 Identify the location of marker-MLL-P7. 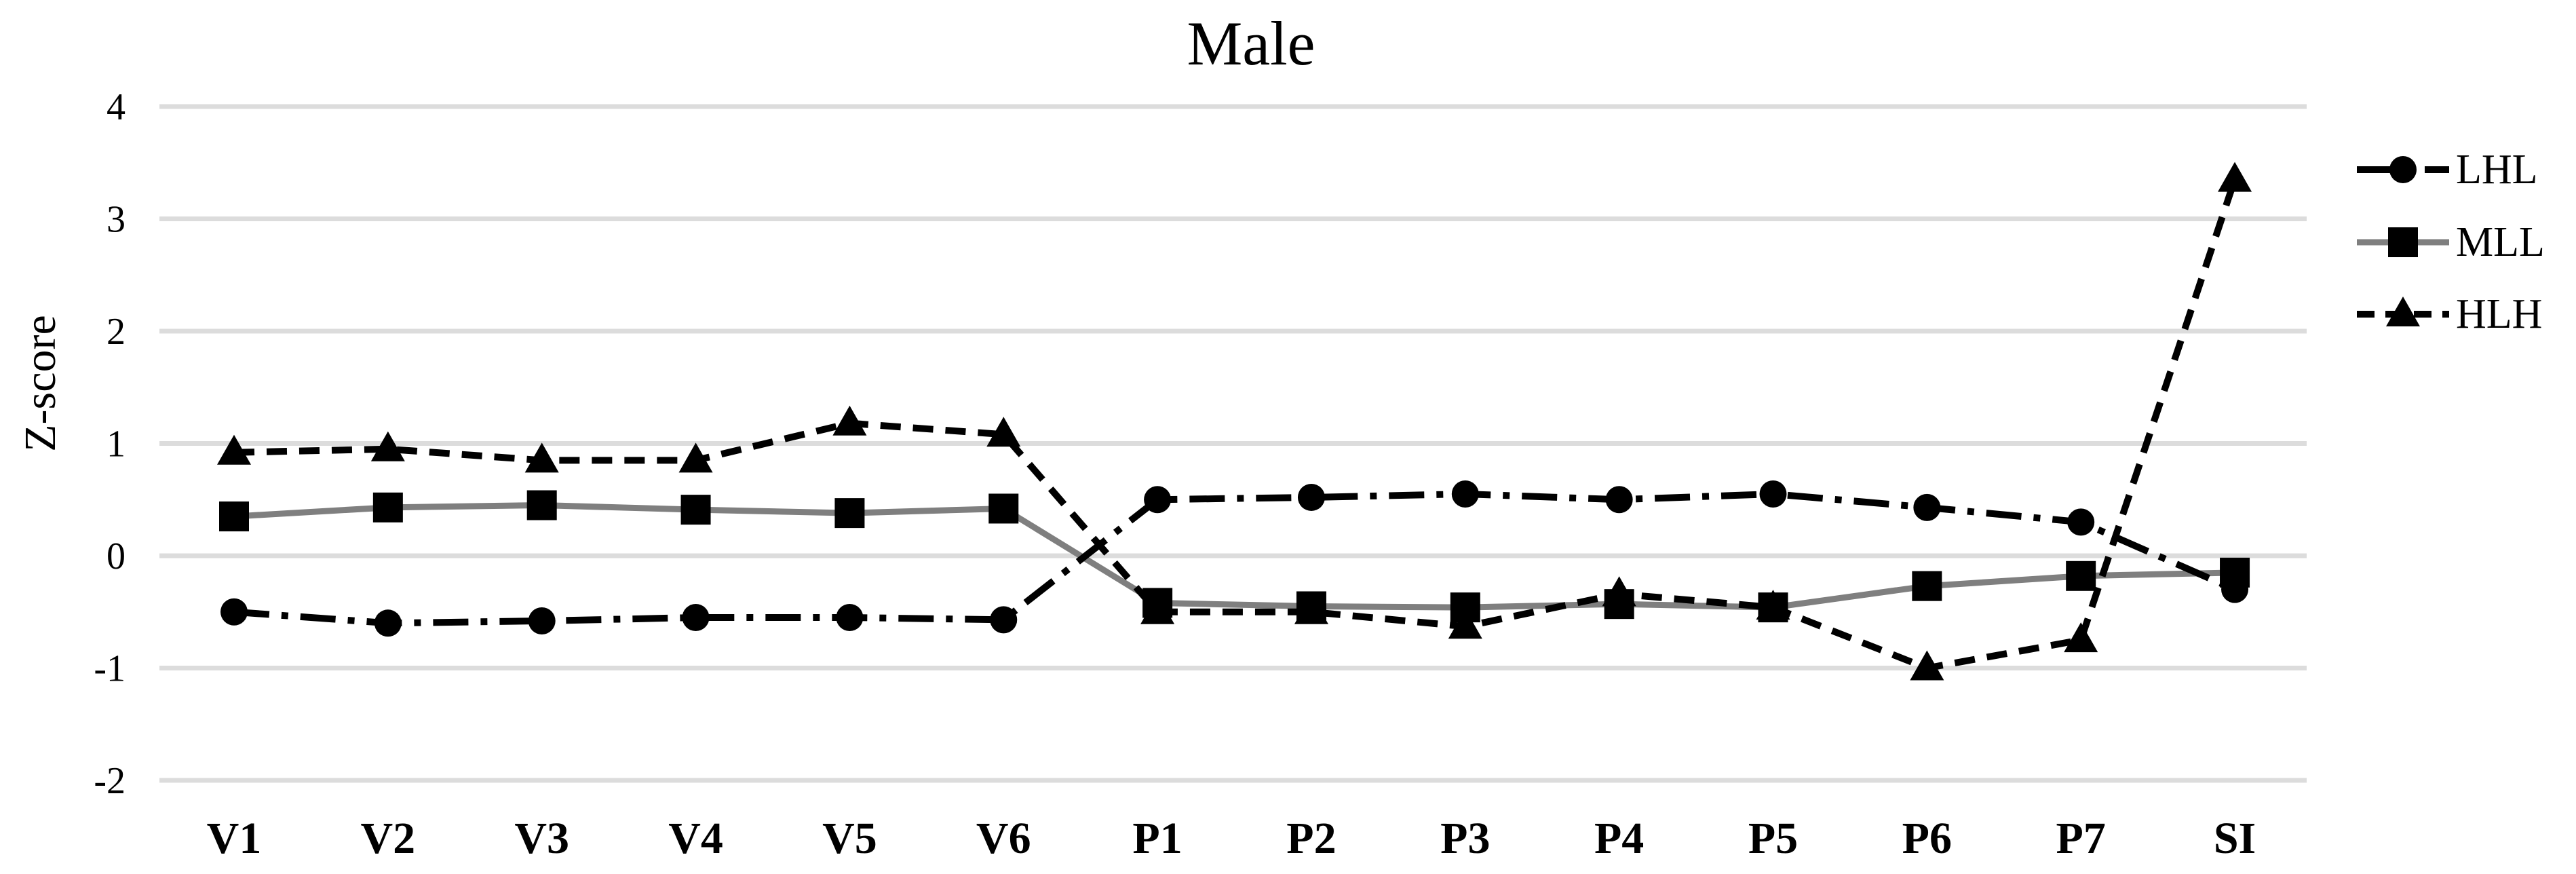
(2081, 575).